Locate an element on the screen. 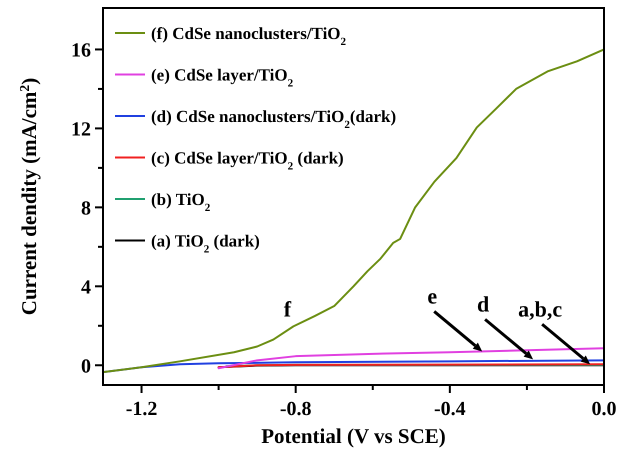 Image resolution: width=629 pixels, height=461 pixels. legend-label: (e) CdSe layer/TiO$_{2}$ is located at coordinates (222, 78).